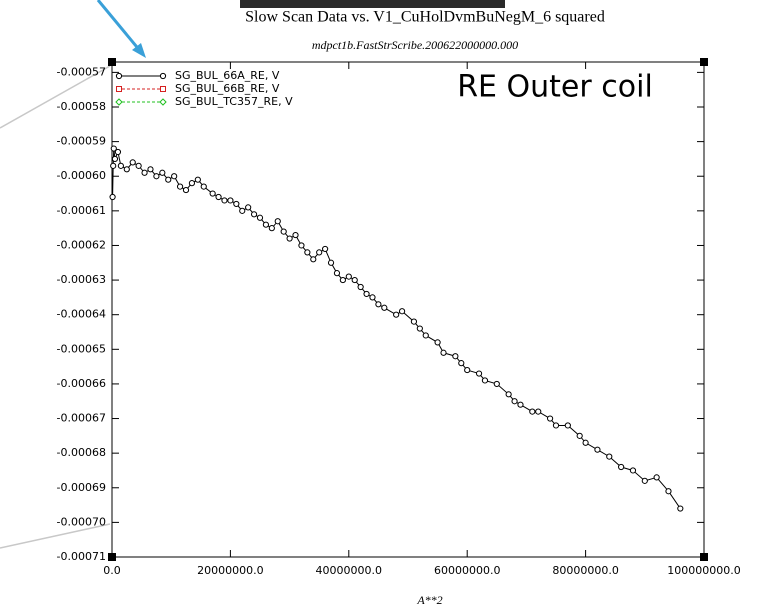 The width and height of the screenshot is (769, 613). What do you see at coordinates (81, 106) in the screenshot?
I see `y-tick-label: -0.00058` at bounding box center [81, 106].